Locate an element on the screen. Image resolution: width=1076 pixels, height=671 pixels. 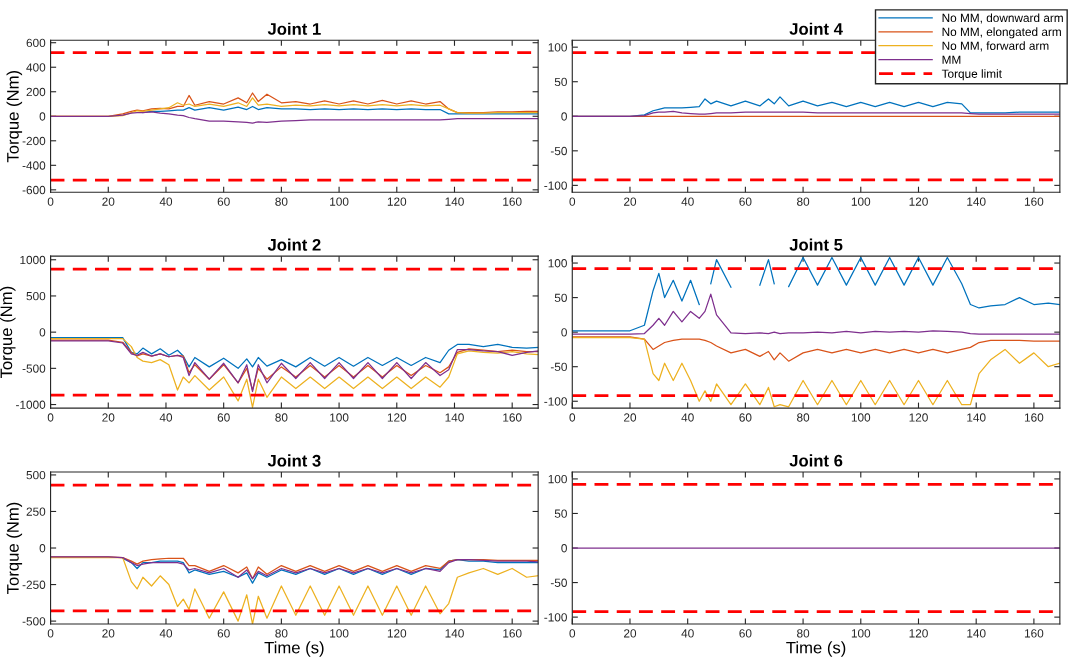
y-tick-label: 1000 is located at coordinates (33, 260).